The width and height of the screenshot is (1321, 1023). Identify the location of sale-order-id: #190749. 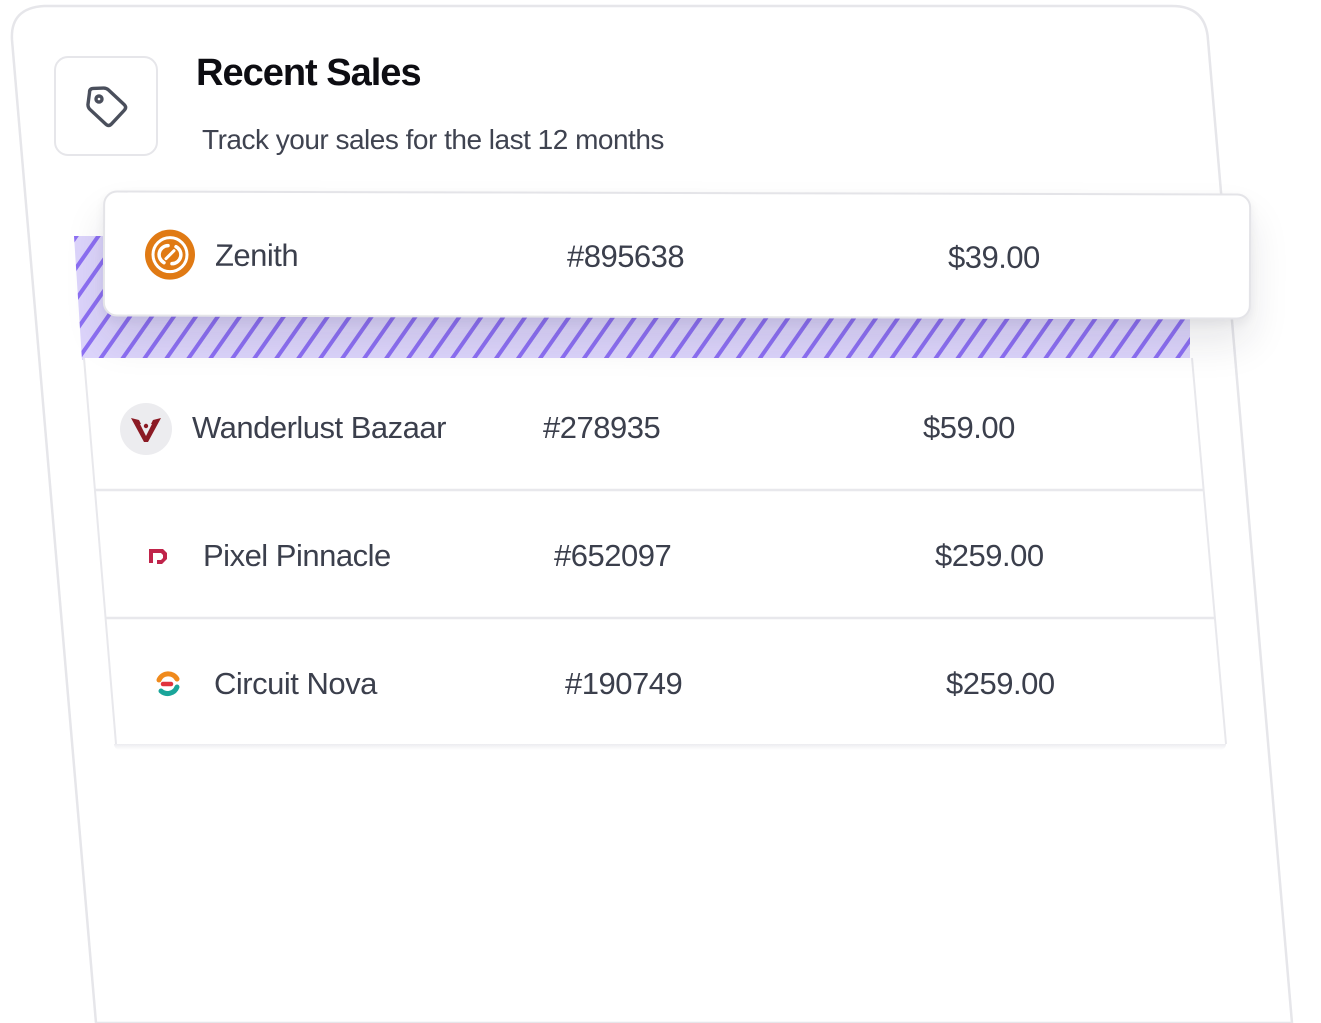
(624, 683).